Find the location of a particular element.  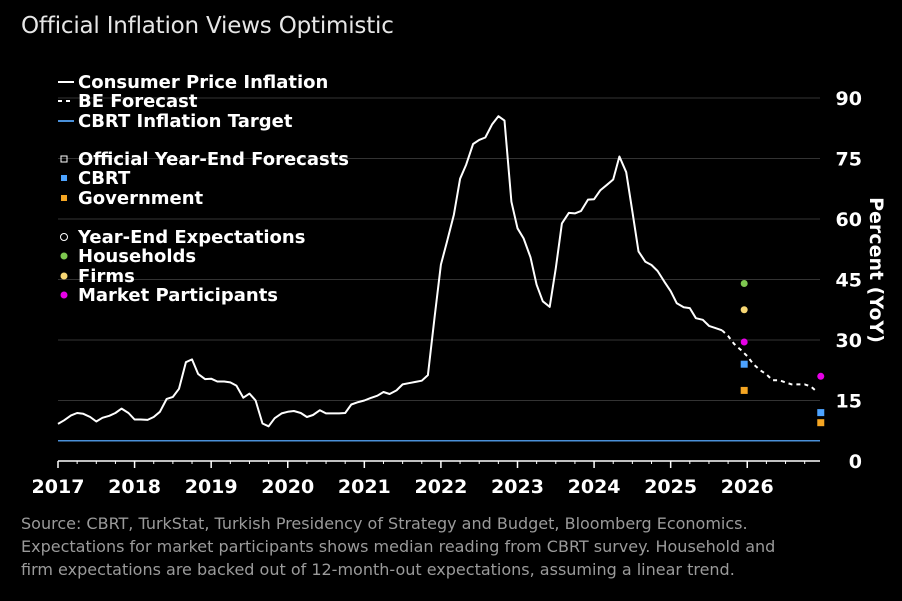

market-legend-symbol is located at coordinates (64, 295).